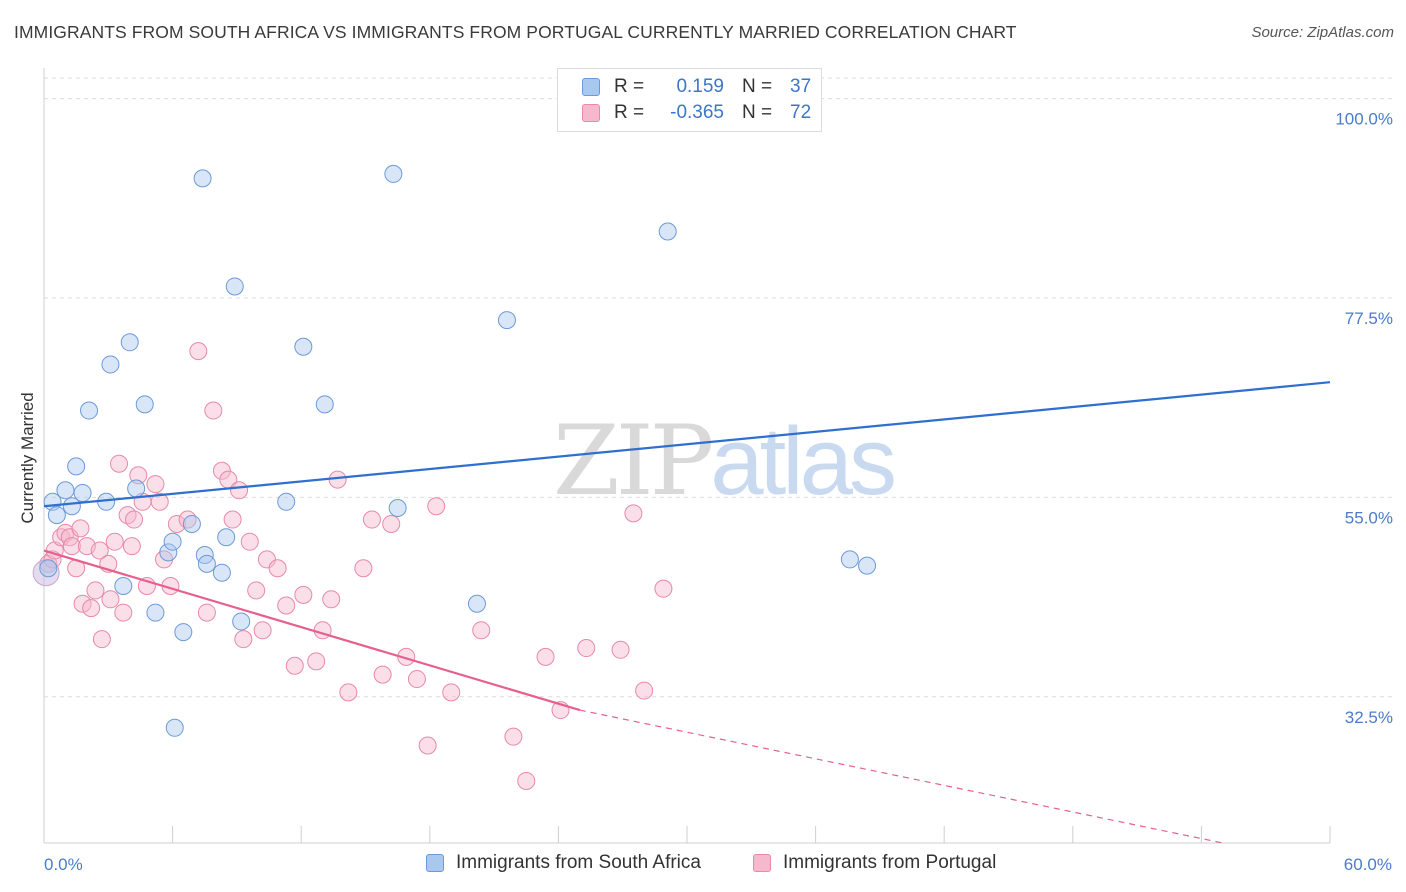 Image resolution: width=1406 pixels, height=892 pixels. I want to click on legend-row-south-africa: R = 0.159 N = 37, so click(696, 87).